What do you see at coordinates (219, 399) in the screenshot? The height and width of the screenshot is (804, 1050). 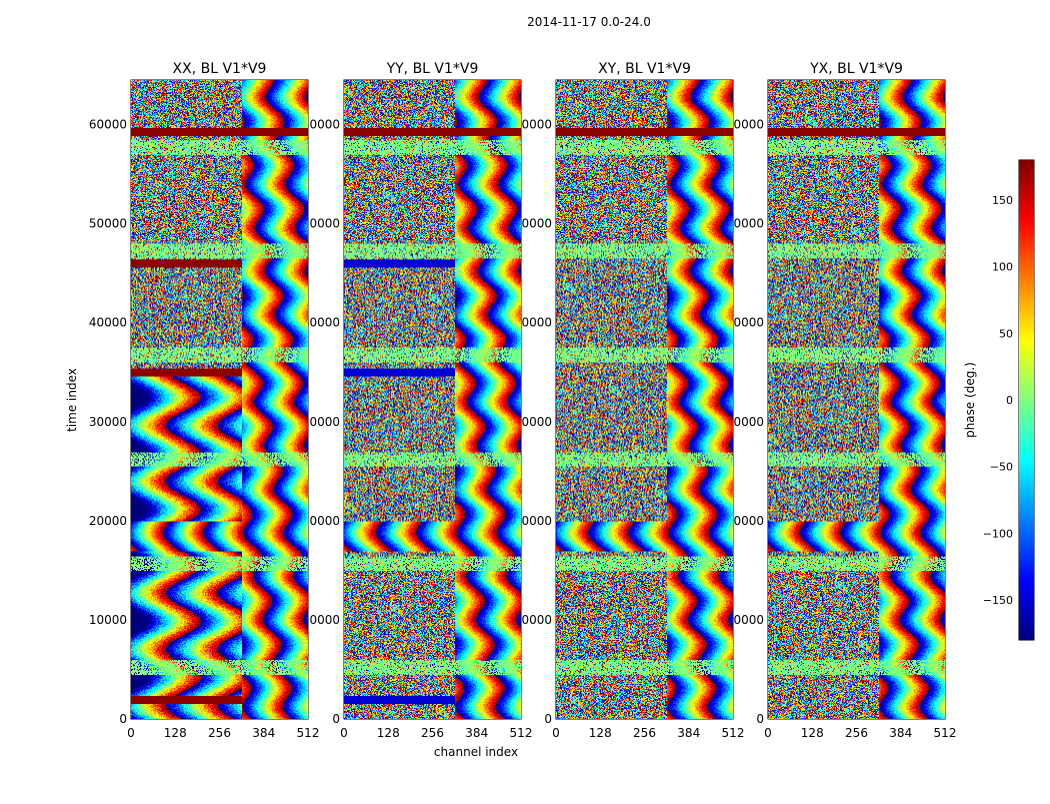 I see `heatmap-xx` at bounding box center [219, 399].